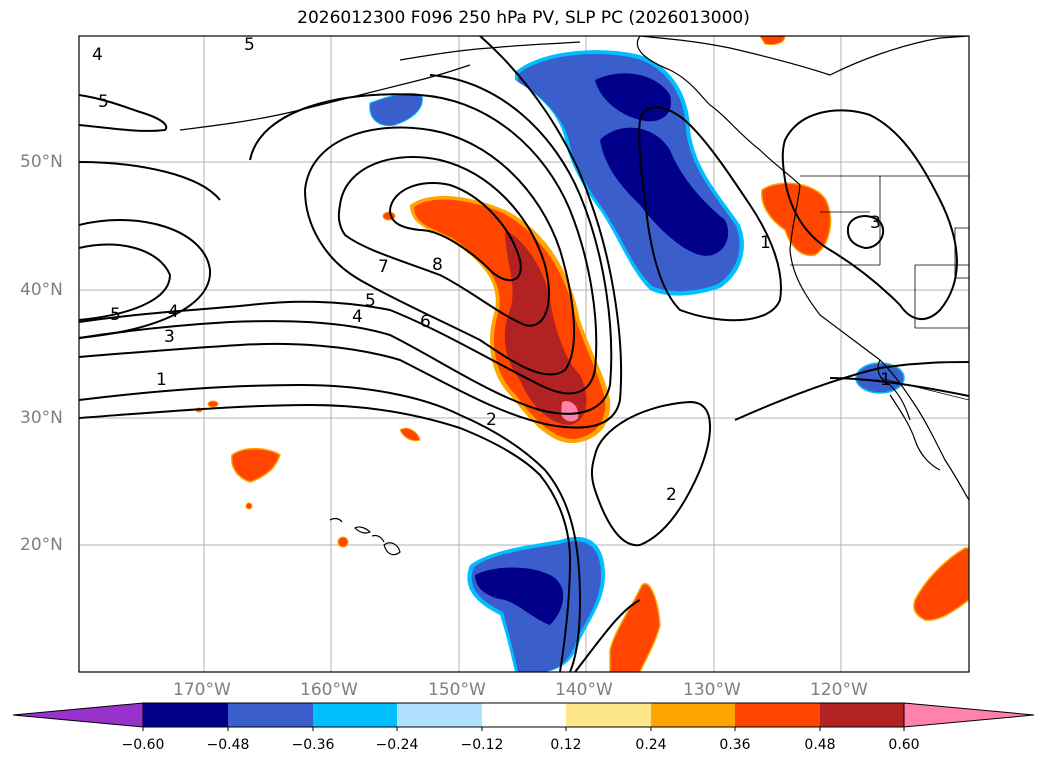 Image resolution: width=1047 pixels, height=765 pixels. Describe the element at coordinates (329, 690) in the screenshot. I see `lon-label-160w: 160°W` at that location.